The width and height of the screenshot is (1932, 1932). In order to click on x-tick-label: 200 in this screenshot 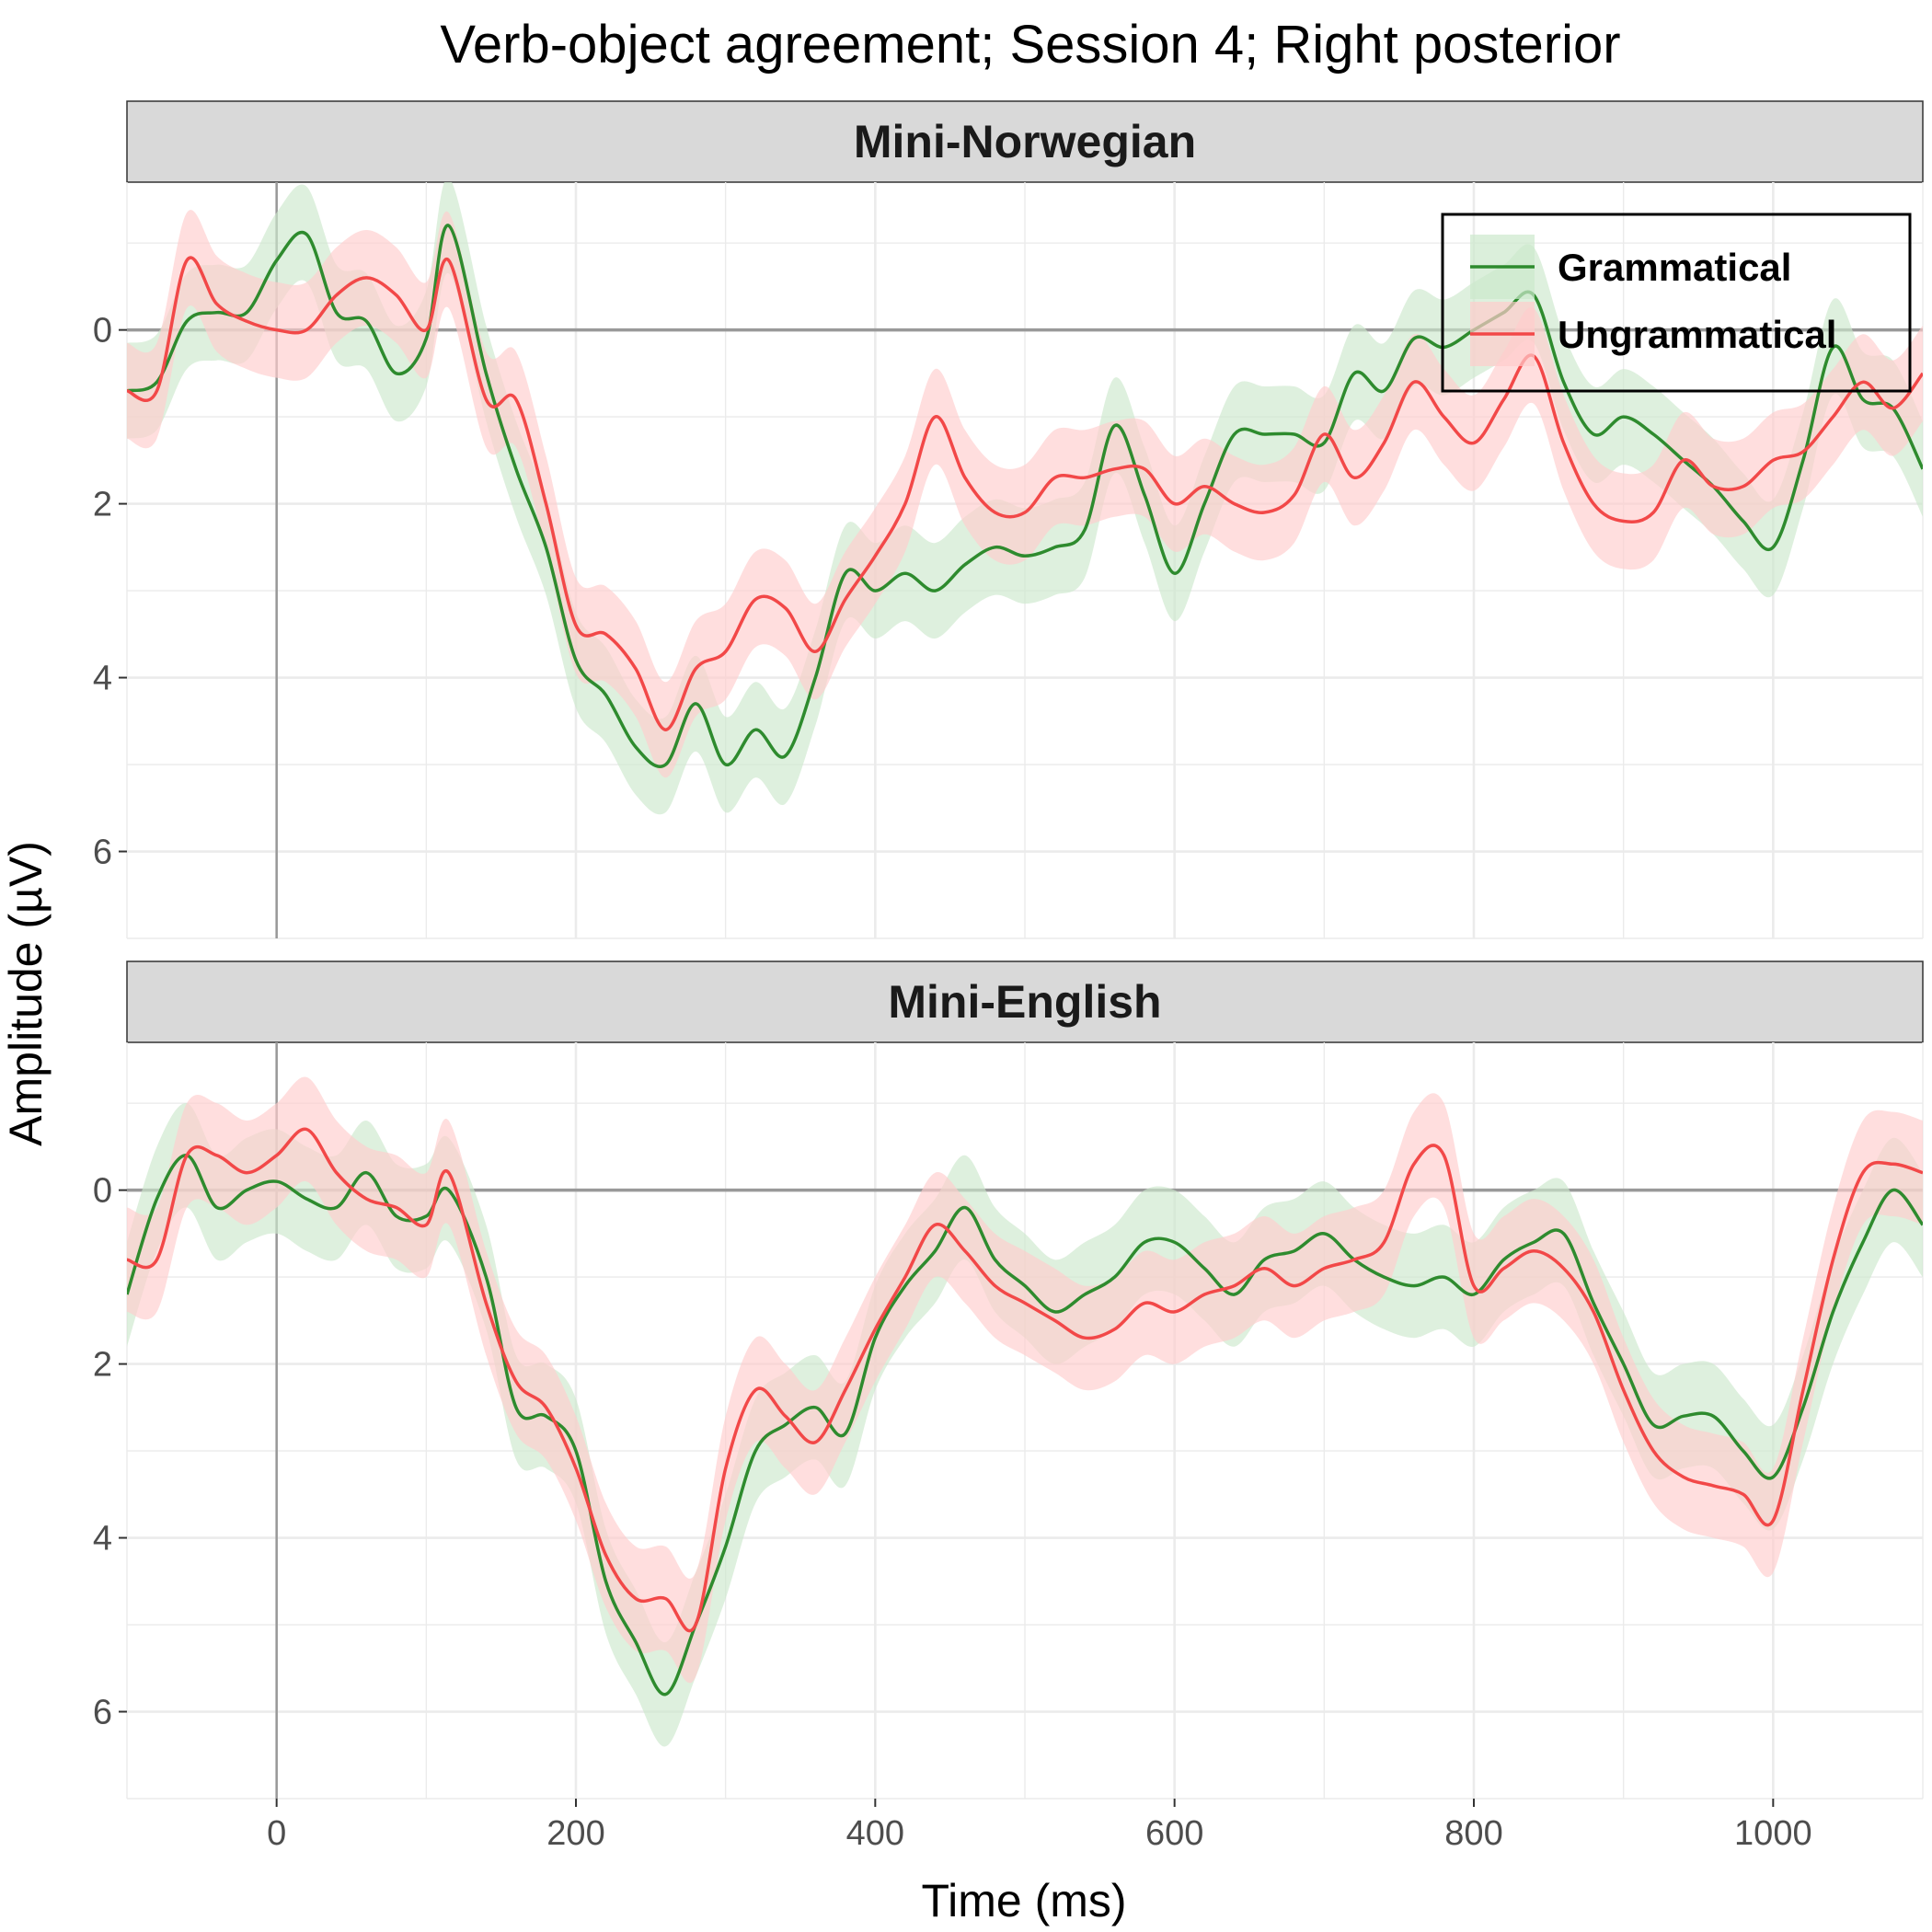, I will do `click(575, 1833)`.